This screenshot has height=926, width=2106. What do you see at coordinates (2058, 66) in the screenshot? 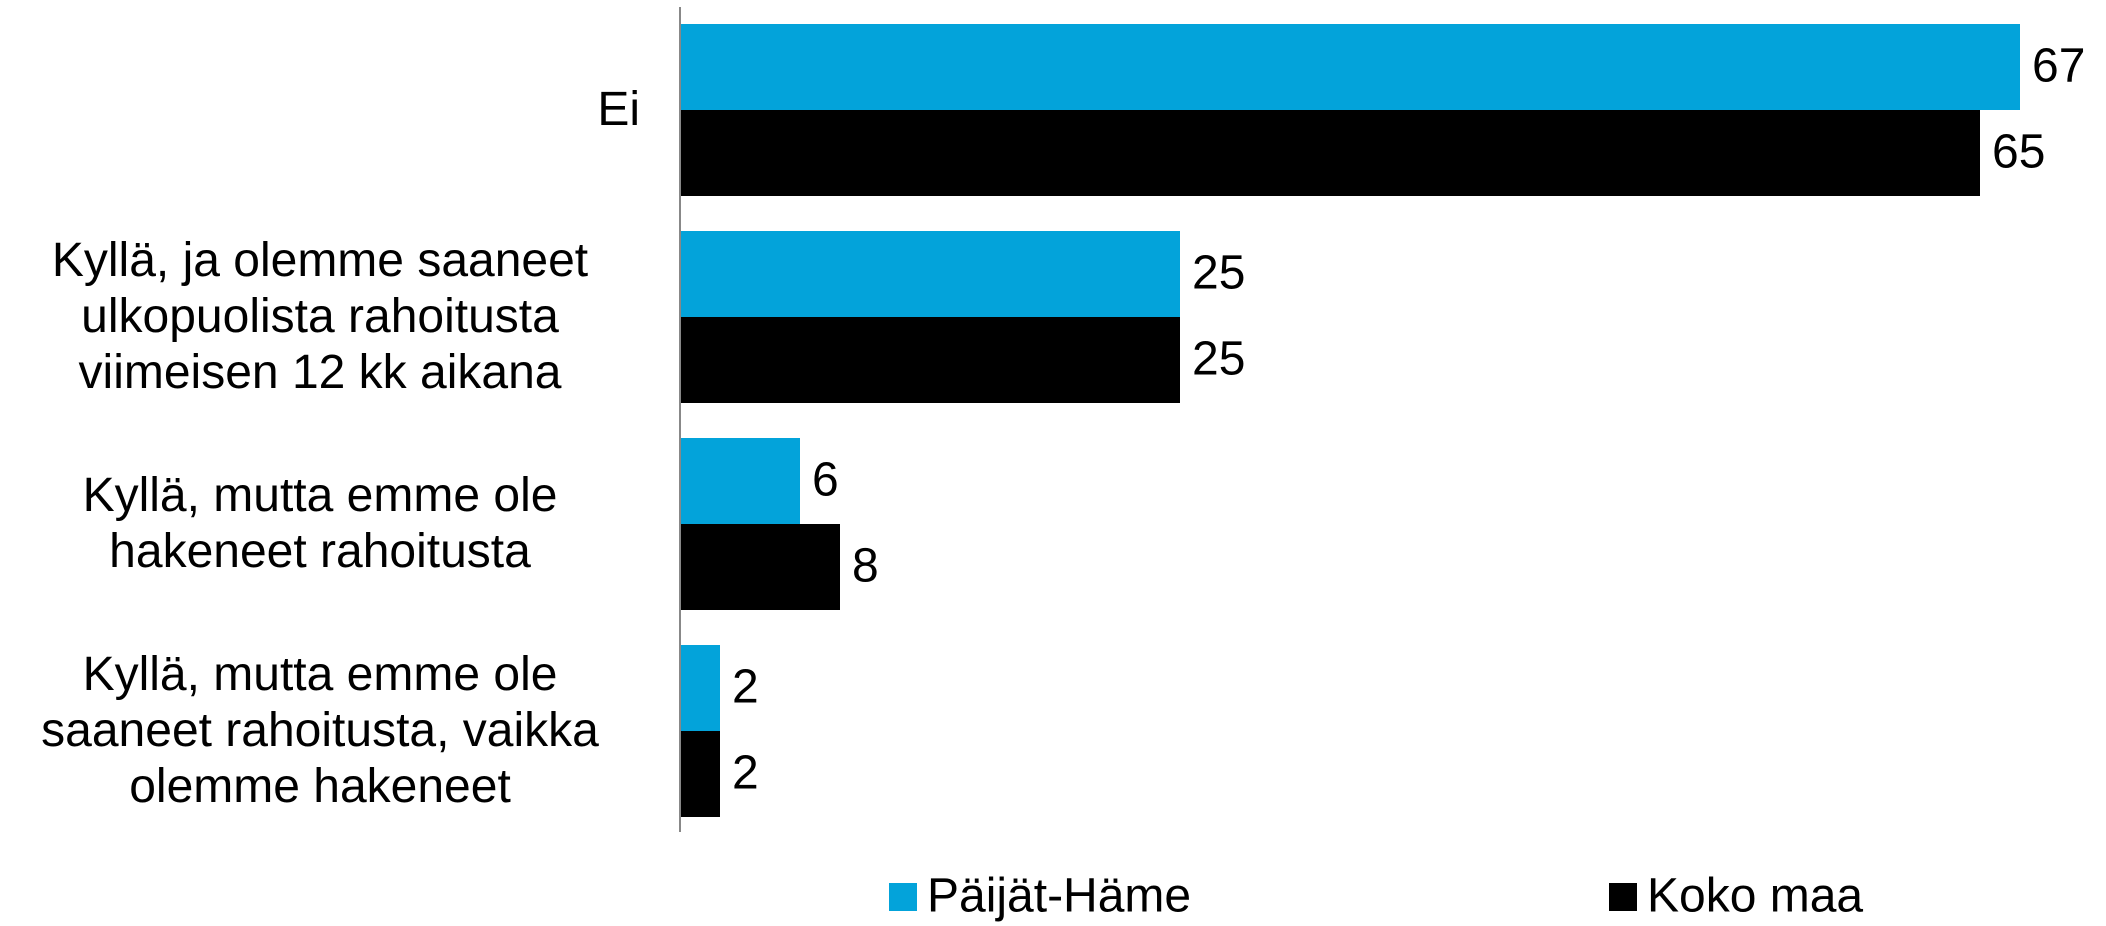
I see `data-label: 67` at bounding box center [2058, 66].